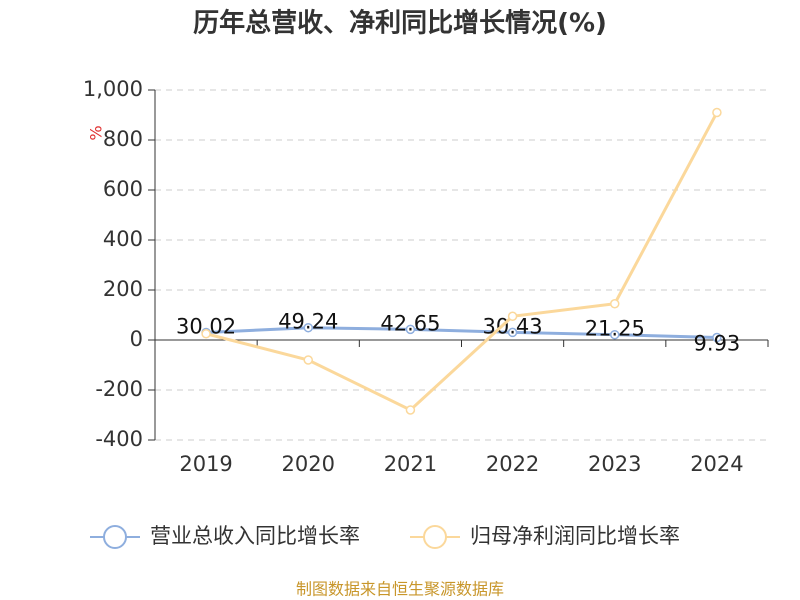 This screenshot has width=800, height=600. What do you see at coordinates (461, 333) in the screenshot?
I see `series-line` at bounding box center [461, 333].